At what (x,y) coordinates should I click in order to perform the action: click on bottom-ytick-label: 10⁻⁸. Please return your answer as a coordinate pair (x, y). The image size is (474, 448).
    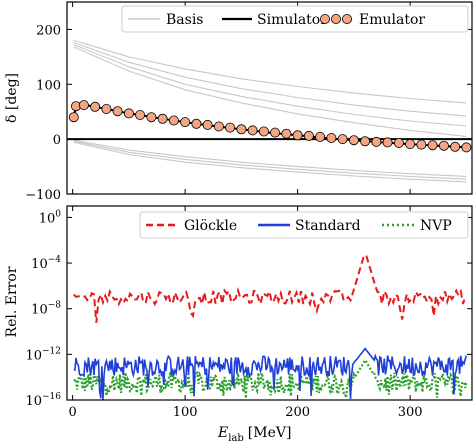
    Looking at the image, I should click on (46, 309).